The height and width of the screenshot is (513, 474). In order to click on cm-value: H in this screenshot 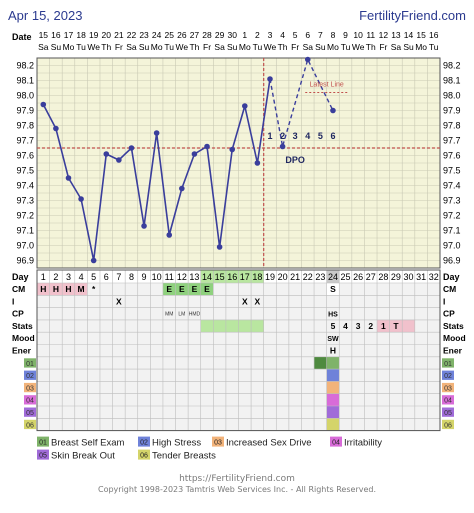, I will do `click(68, 289)`.